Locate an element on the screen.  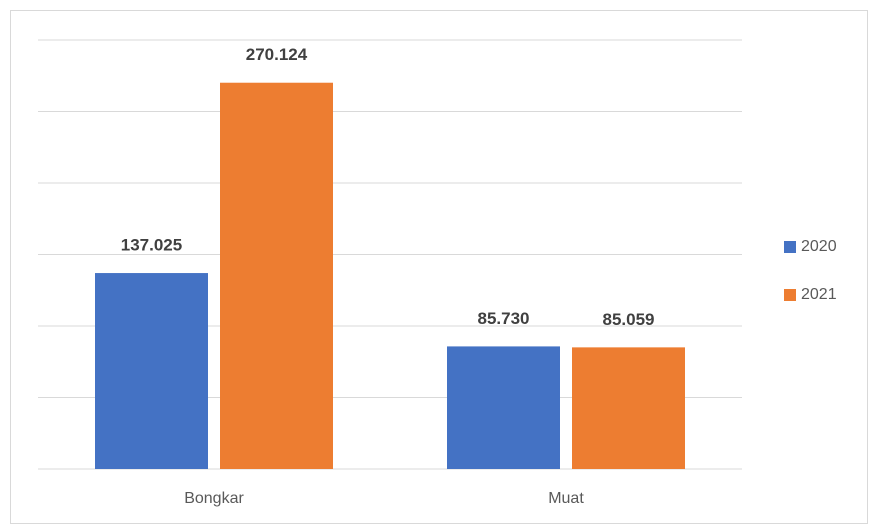
legend-label: 2020 is located at coordinates (819, 246).